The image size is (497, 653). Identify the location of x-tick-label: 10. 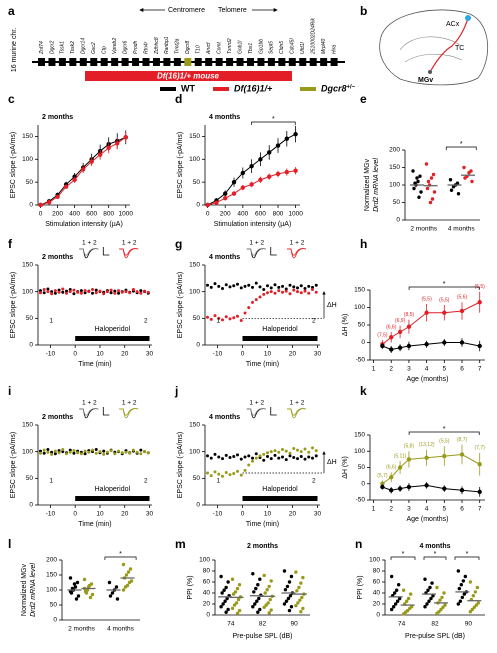
(268, 514).